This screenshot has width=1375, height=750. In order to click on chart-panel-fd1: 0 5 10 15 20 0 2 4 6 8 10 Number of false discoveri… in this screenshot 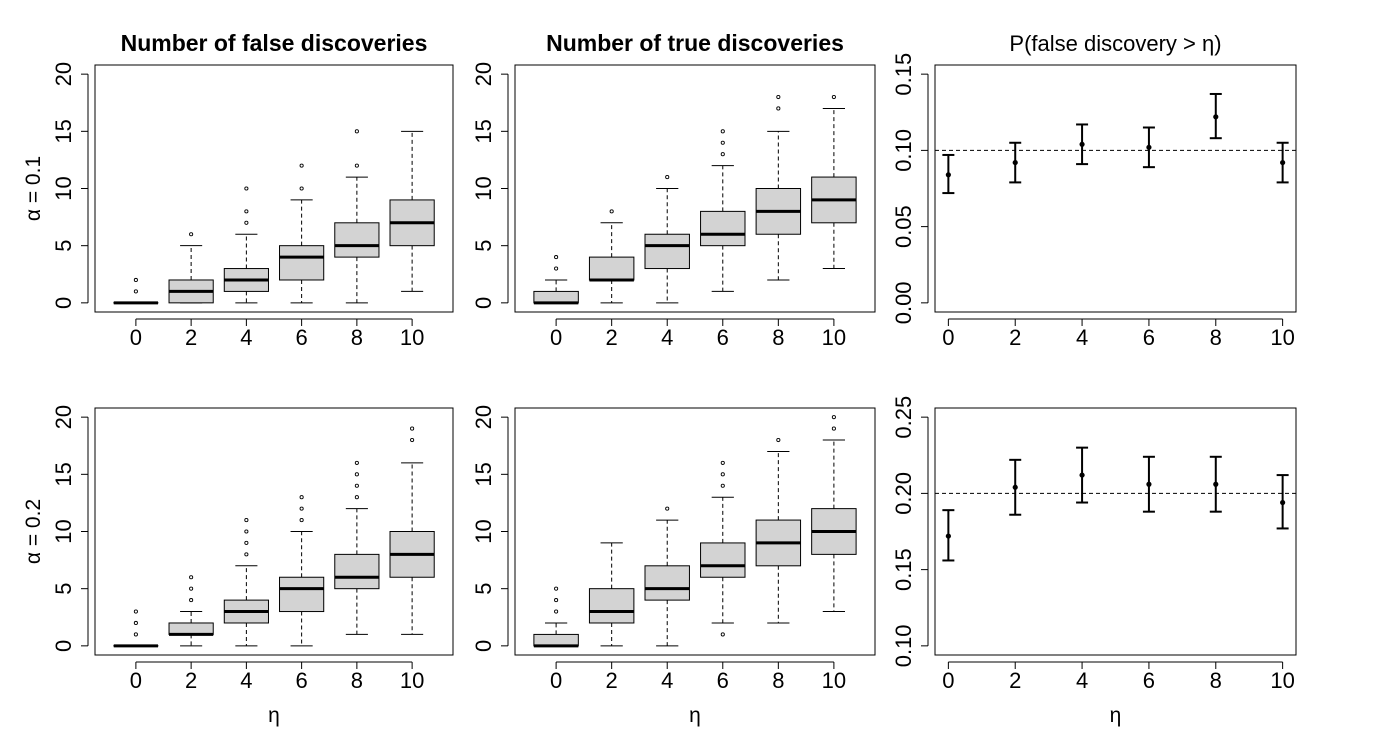, I will do `click(238, 190)`.